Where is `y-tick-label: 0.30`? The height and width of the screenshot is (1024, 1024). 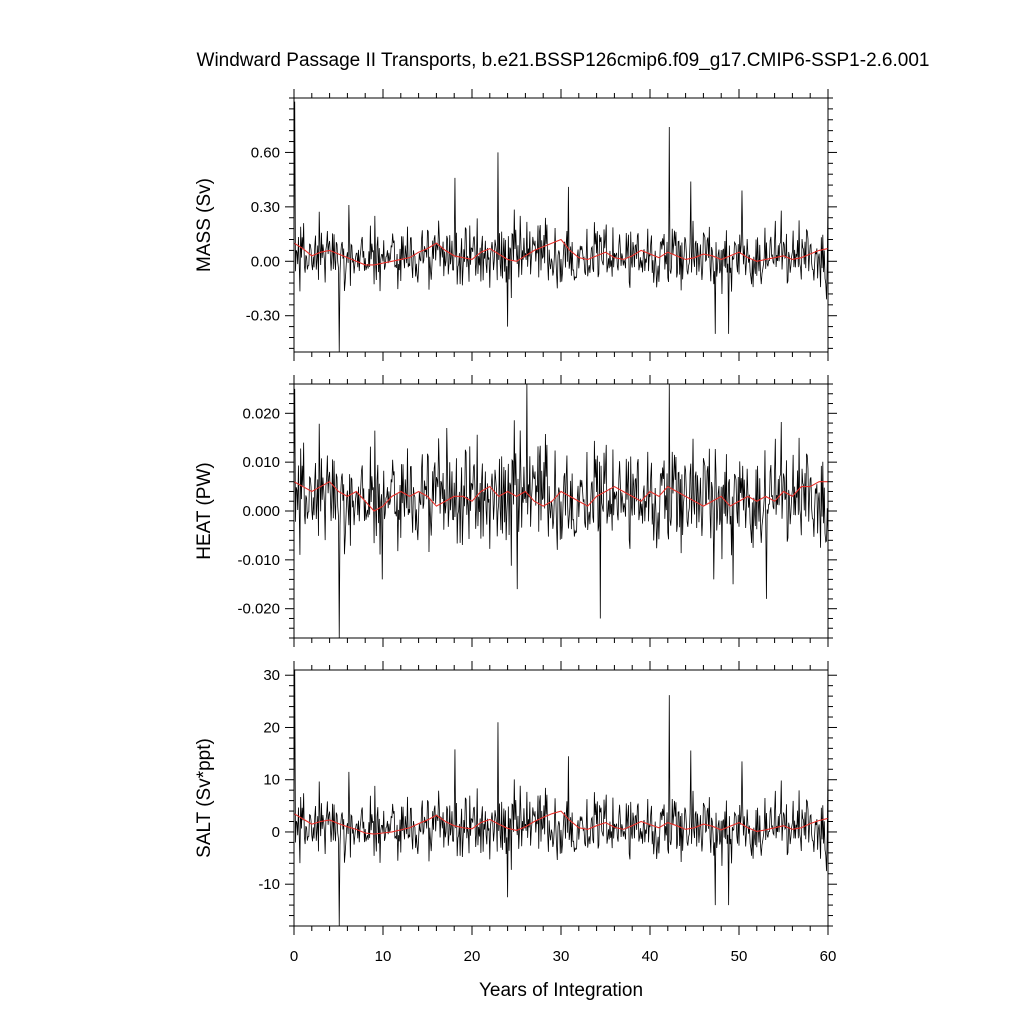
y-tick-label: 0.30 is located at coordinates (265, 207).